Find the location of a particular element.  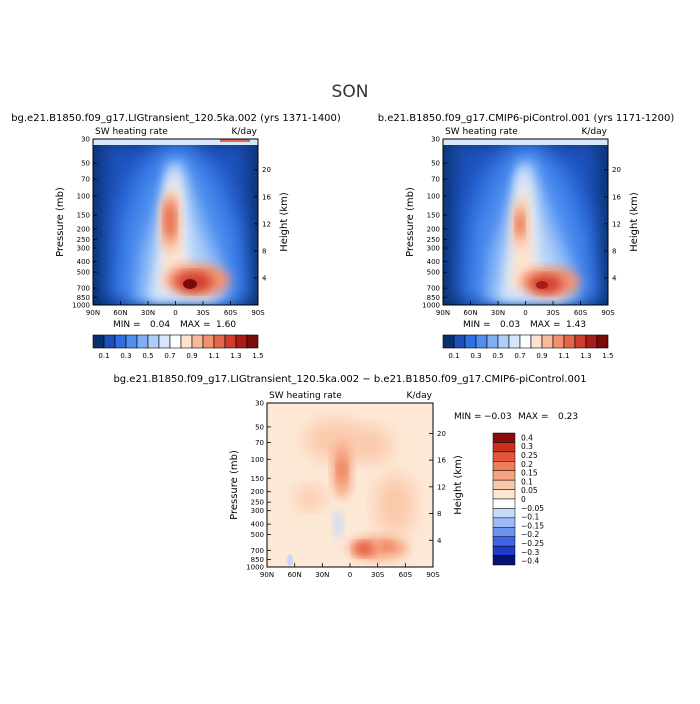

figure-title: SON is located at coordinates (350, 92).